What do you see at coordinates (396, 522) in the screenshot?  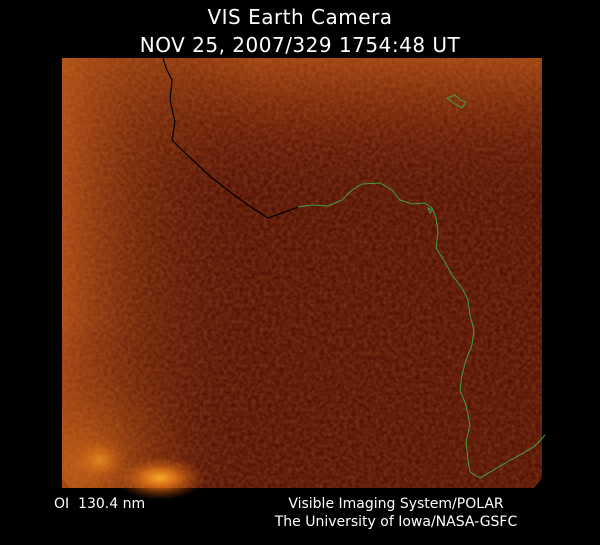 I see `credit-label: The University of Iowa/NASA-GSFC` at bounding box center [396, 522].